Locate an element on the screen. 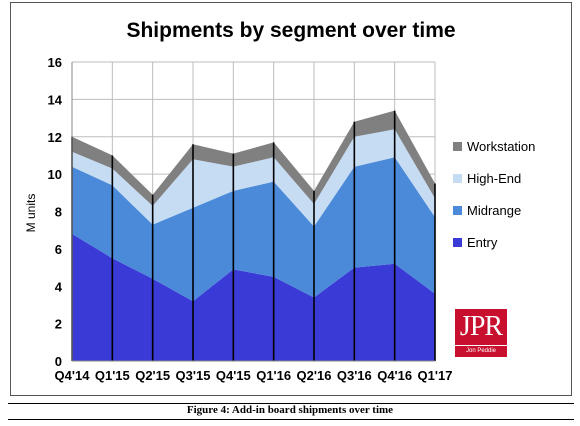  x-tick-label: Q1'17 is located at coordinates (435, 375).